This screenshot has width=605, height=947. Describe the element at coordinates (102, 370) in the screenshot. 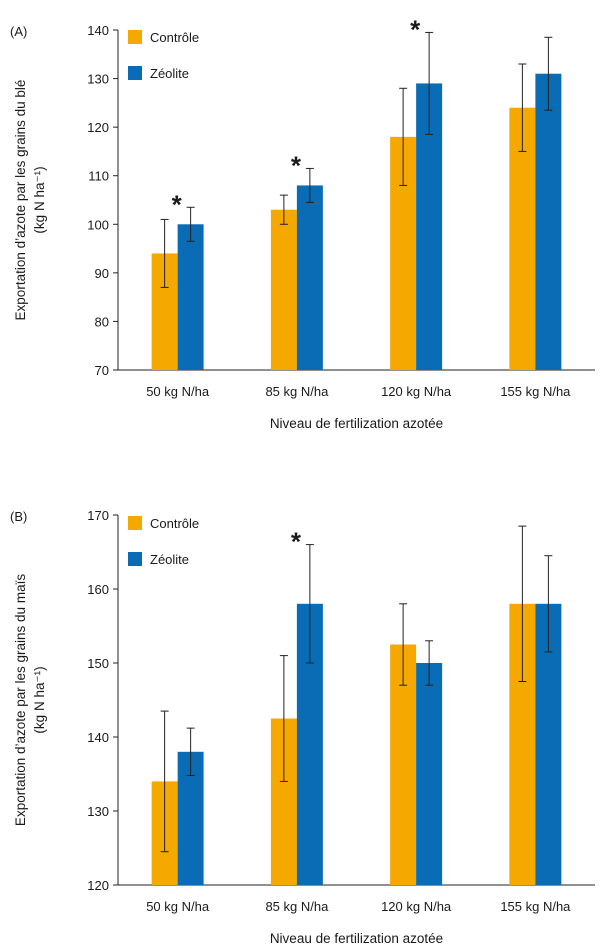

I see `y-tick-label: 70` at that location.